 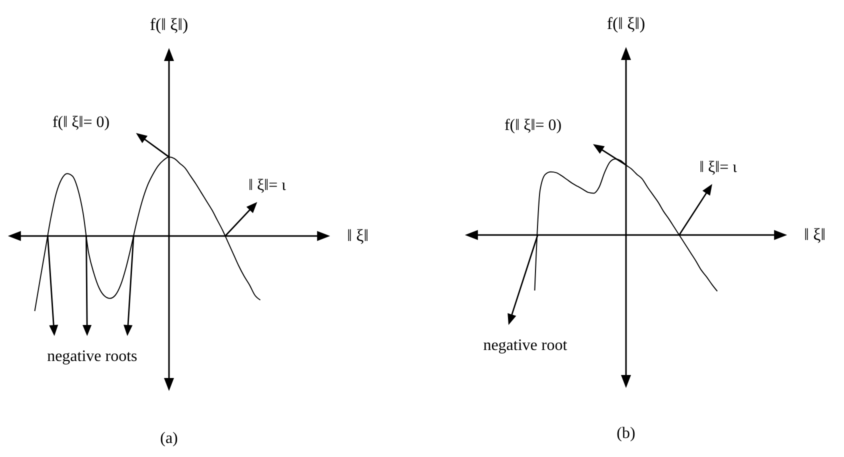 I want to click on text: negative roots, so click(x=92, y=356).